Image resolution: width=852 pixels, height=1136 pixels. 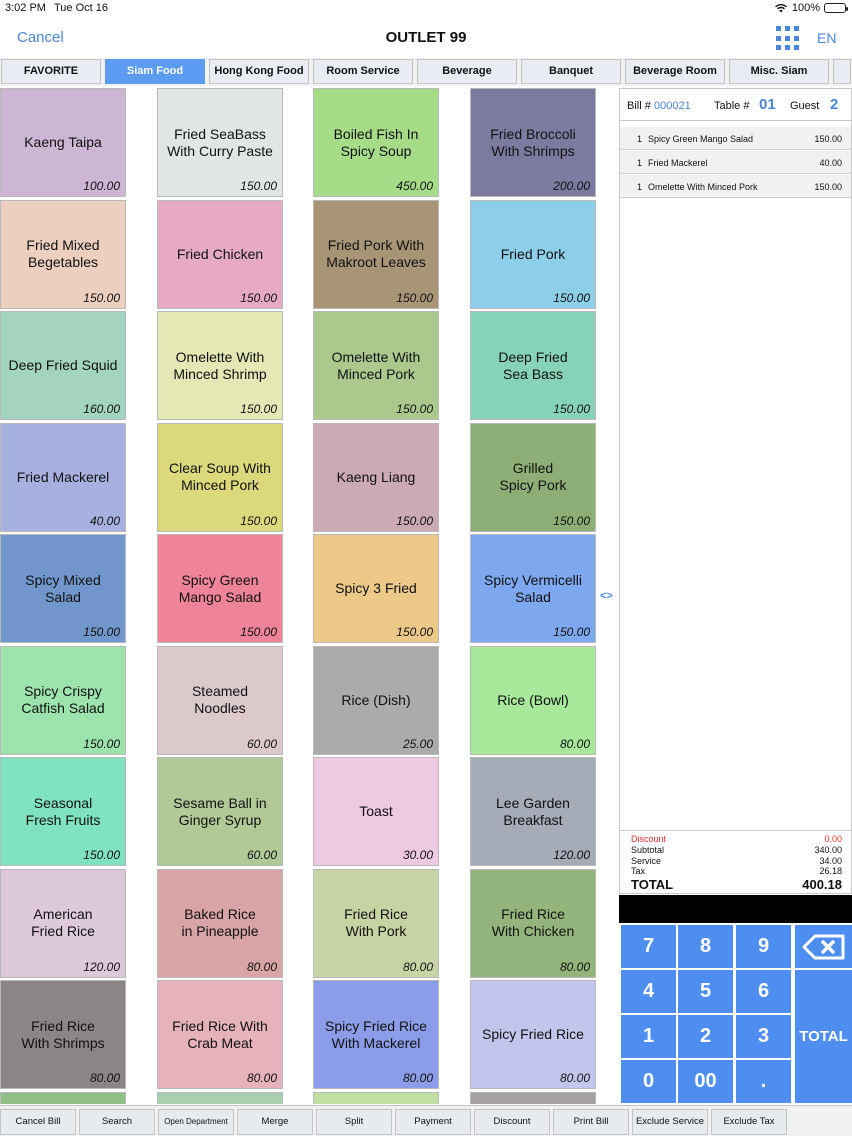 What do you see at coordinates (763, 1036) in the screenshot?
I see `key-3: 3` at bounding box center [763, 1036].